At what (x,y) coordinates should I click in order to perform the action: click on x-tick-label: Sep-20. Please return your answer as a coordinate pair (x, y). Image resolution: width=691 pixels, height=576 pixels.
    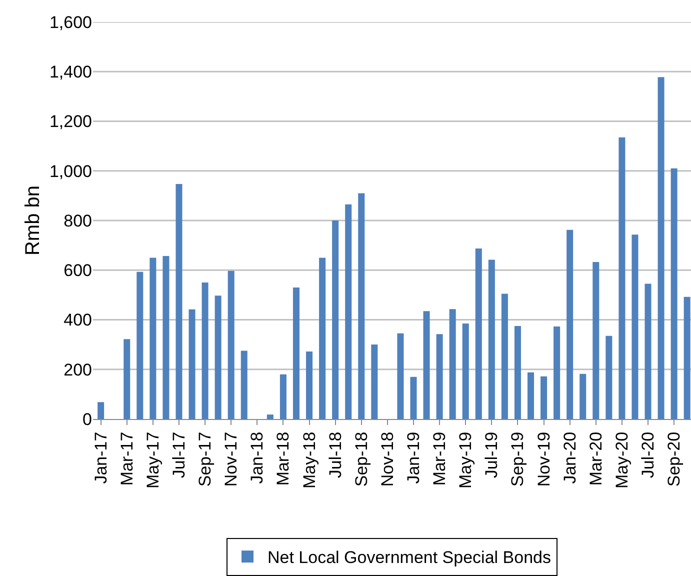
    Looking at the image, I should click on (674, 459).